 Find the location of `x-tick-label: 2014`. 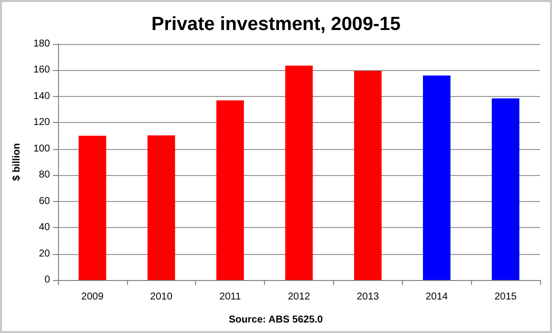

x-tick-label: 2014 is located at coordinates (437, 297).